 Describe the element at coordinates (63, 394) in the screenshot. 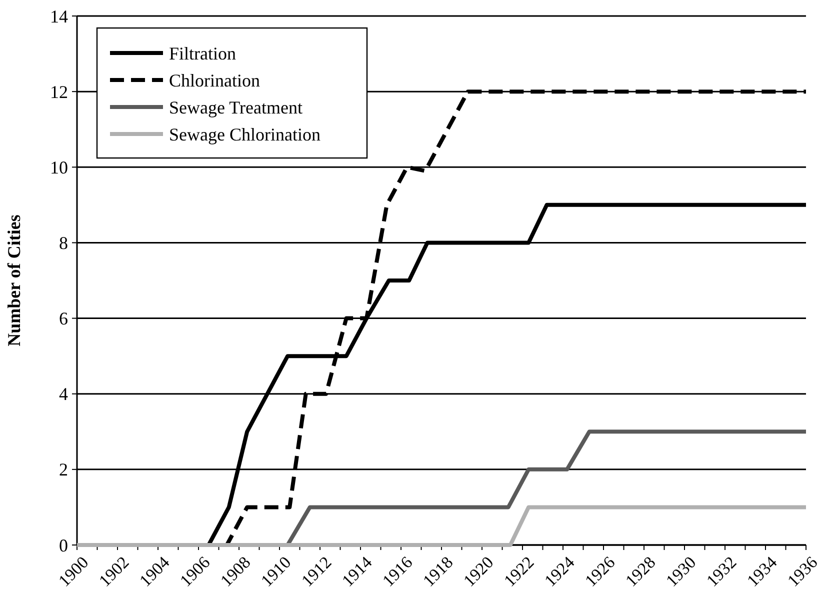

I see `y-tick-label: 4` at that location.